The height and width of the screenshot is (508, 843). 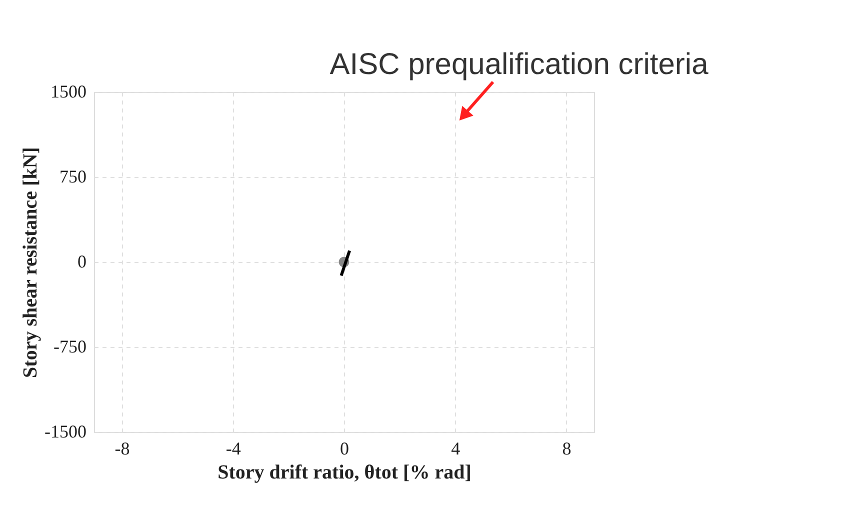 What do you see at coordinates (519, 64) in the screenshot?
I see `text: AISC prequalification criteria` at bounding box center [519, 64].